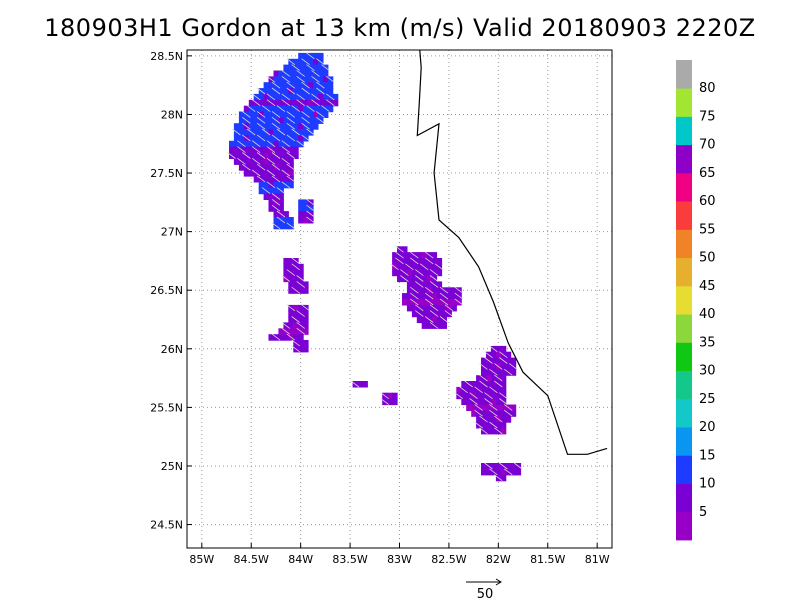 The width and height of the screenshot is (800, 600). Describe the element at coordinates (399, 559) in the screenshot. I see `lon-tick-label: 83W` at that location.